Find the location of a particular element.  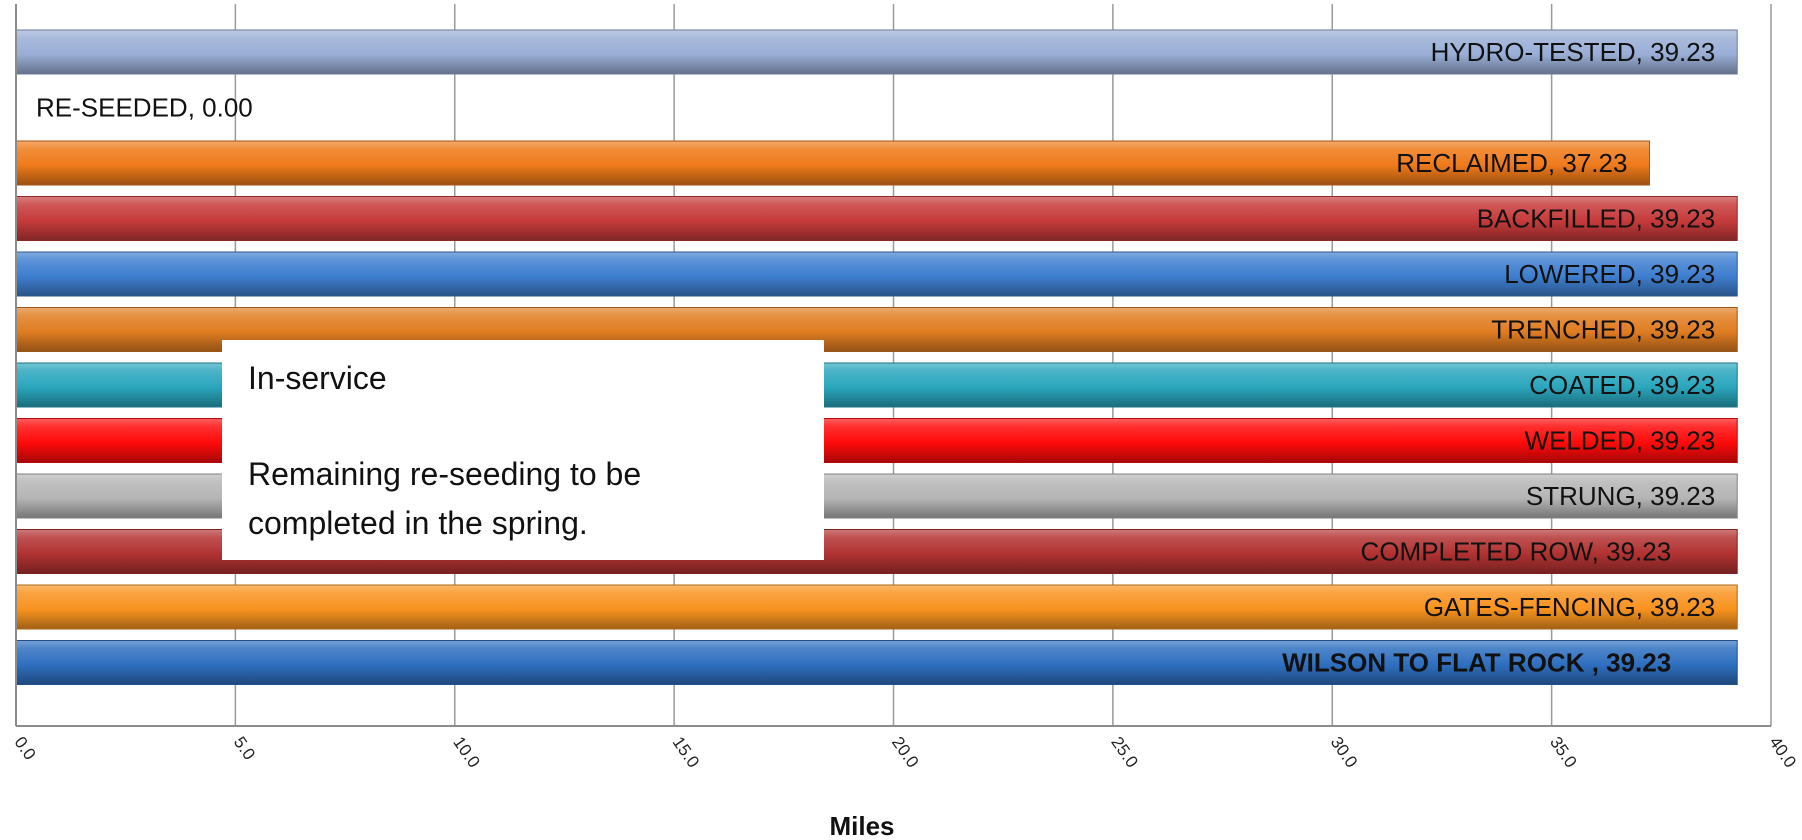

bar-data-label: HYDRO-TESTED, 39.23 is located at coordinates (1573, 52).